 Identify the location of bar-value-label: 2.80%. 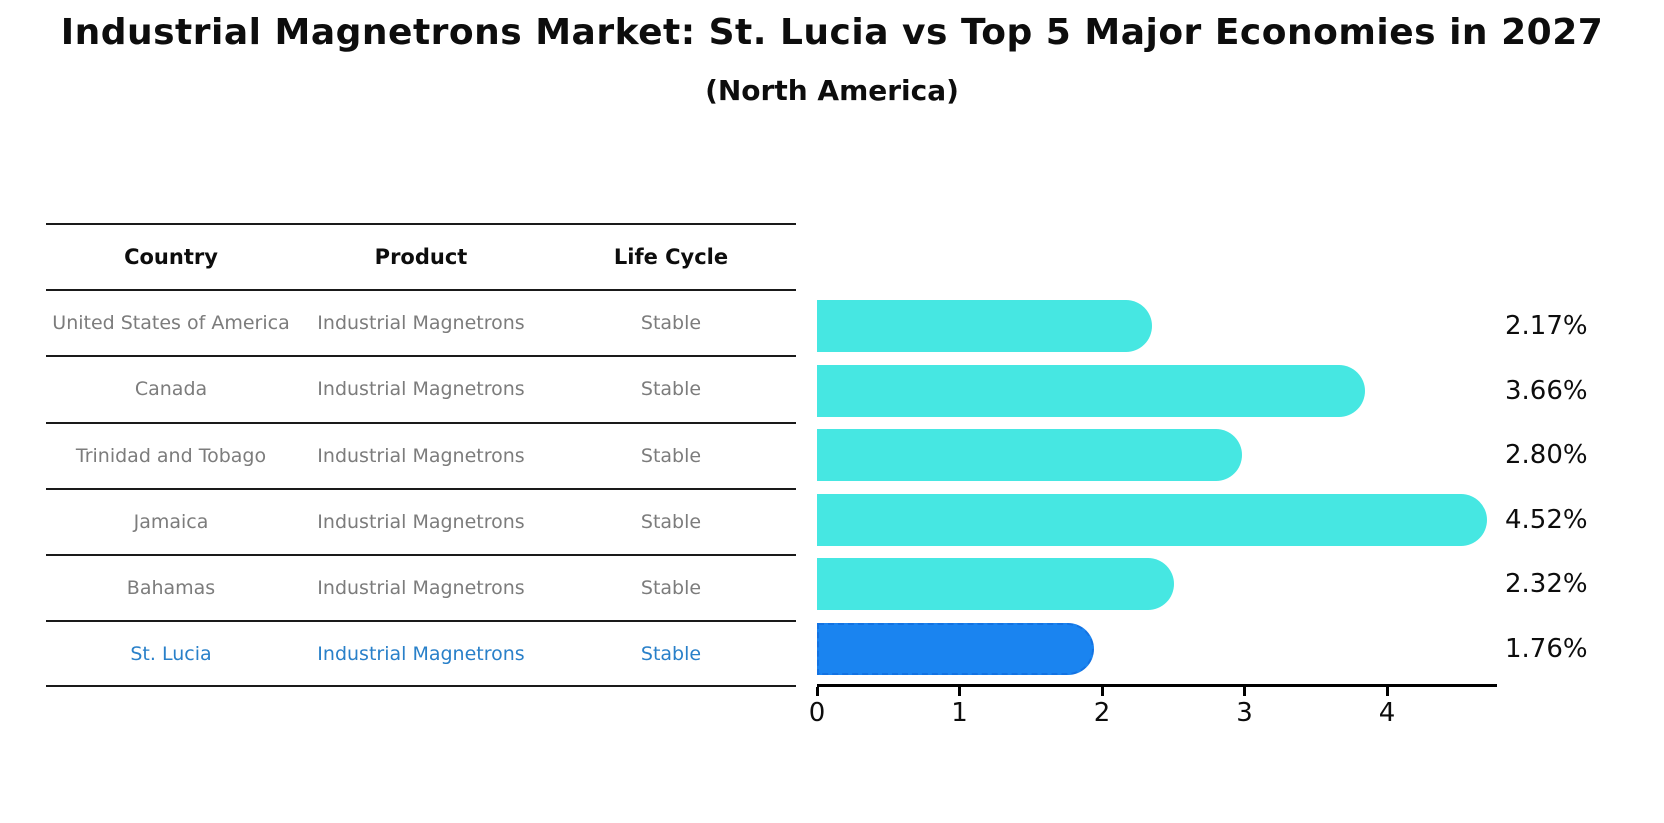
(1546, 455).